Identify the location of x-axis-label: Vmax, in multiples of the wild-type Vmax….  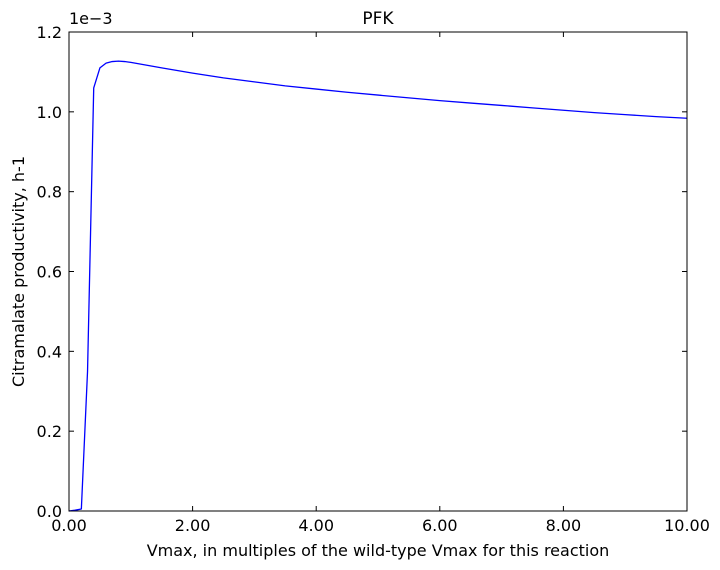
(378, 550).